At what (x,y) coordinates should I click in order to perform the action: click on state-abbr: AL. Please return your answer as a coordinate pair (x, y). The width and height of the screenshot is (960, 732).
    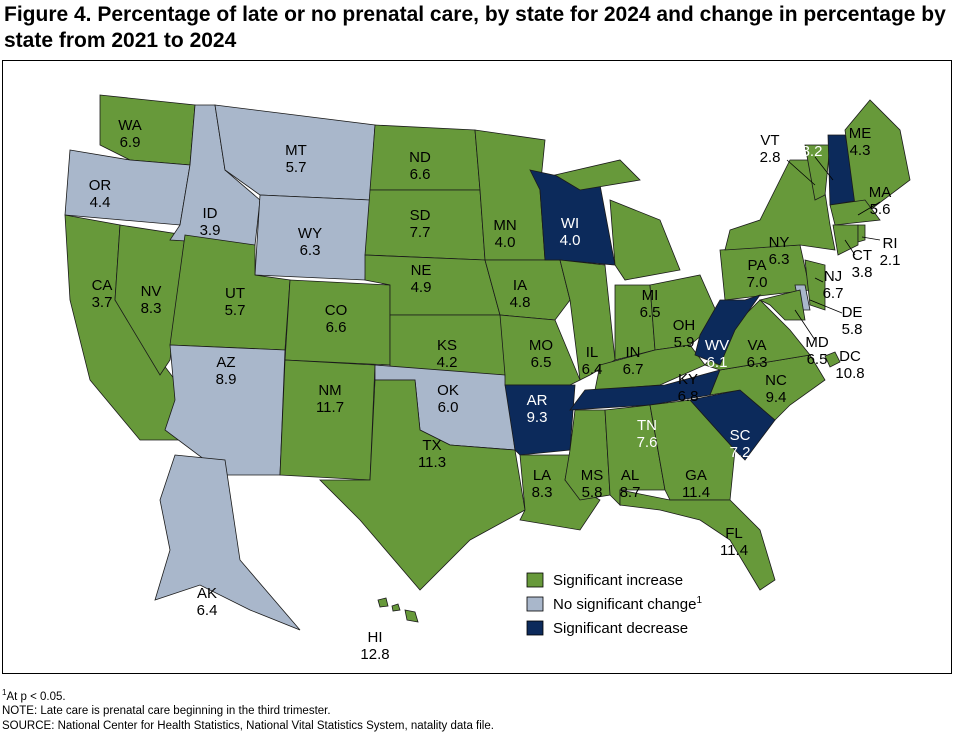
    Looking at the image, I should click on (630, 475).